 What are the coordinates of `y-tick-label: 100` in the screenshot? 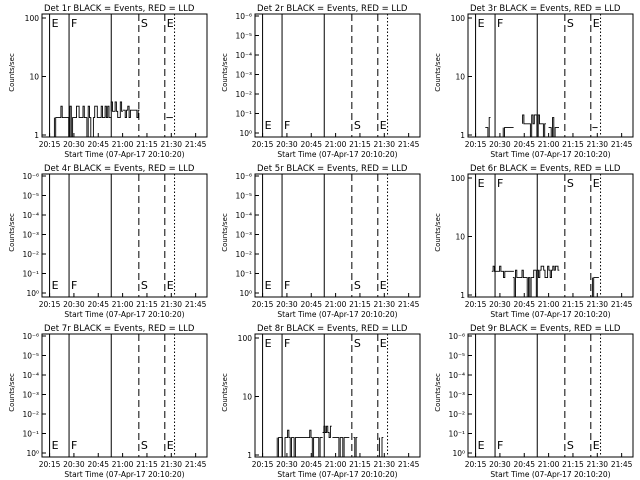 It's located at (245, 338).